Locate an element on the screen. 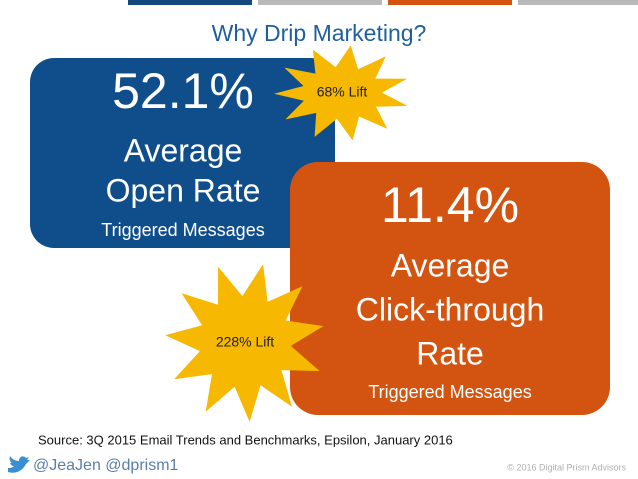 The width and height of the screenshot is (638, 479). twitter-icon is located at coordinates (19, 464).